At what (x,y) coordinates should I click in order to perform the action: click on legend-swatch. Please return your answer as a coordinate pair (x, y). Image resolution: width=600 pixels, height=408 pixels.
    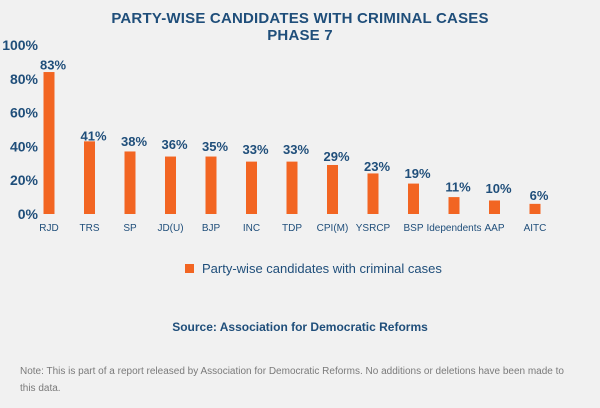
    Looking at the image, I should click on (189, 268).